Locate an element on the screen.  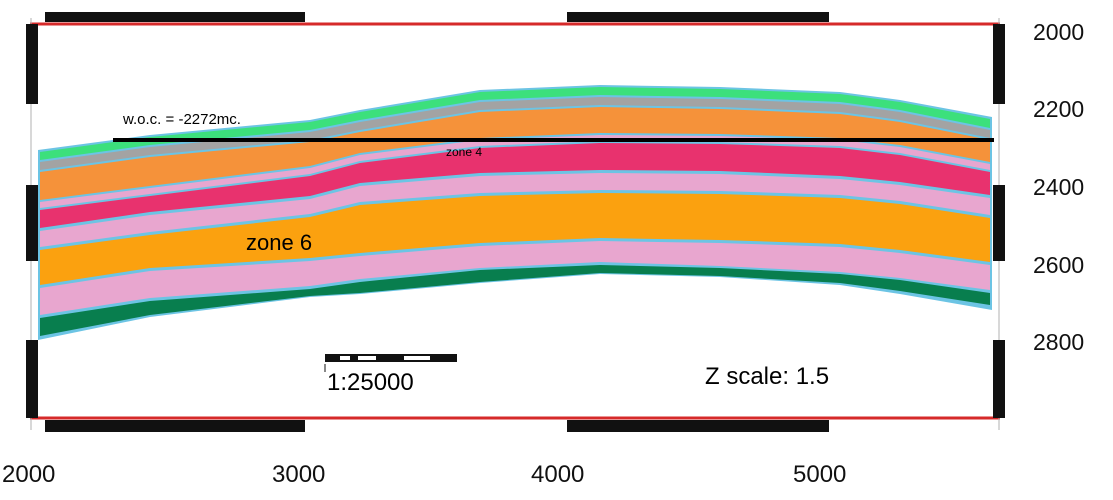
layer-pink-middle is located at coordinates (515, 210).